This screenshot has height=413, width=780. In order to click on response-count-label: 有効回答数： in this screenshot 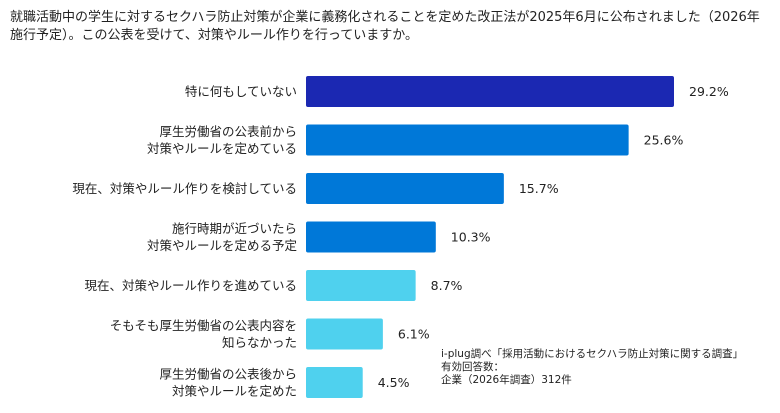, I will do `click(472, 367)`.